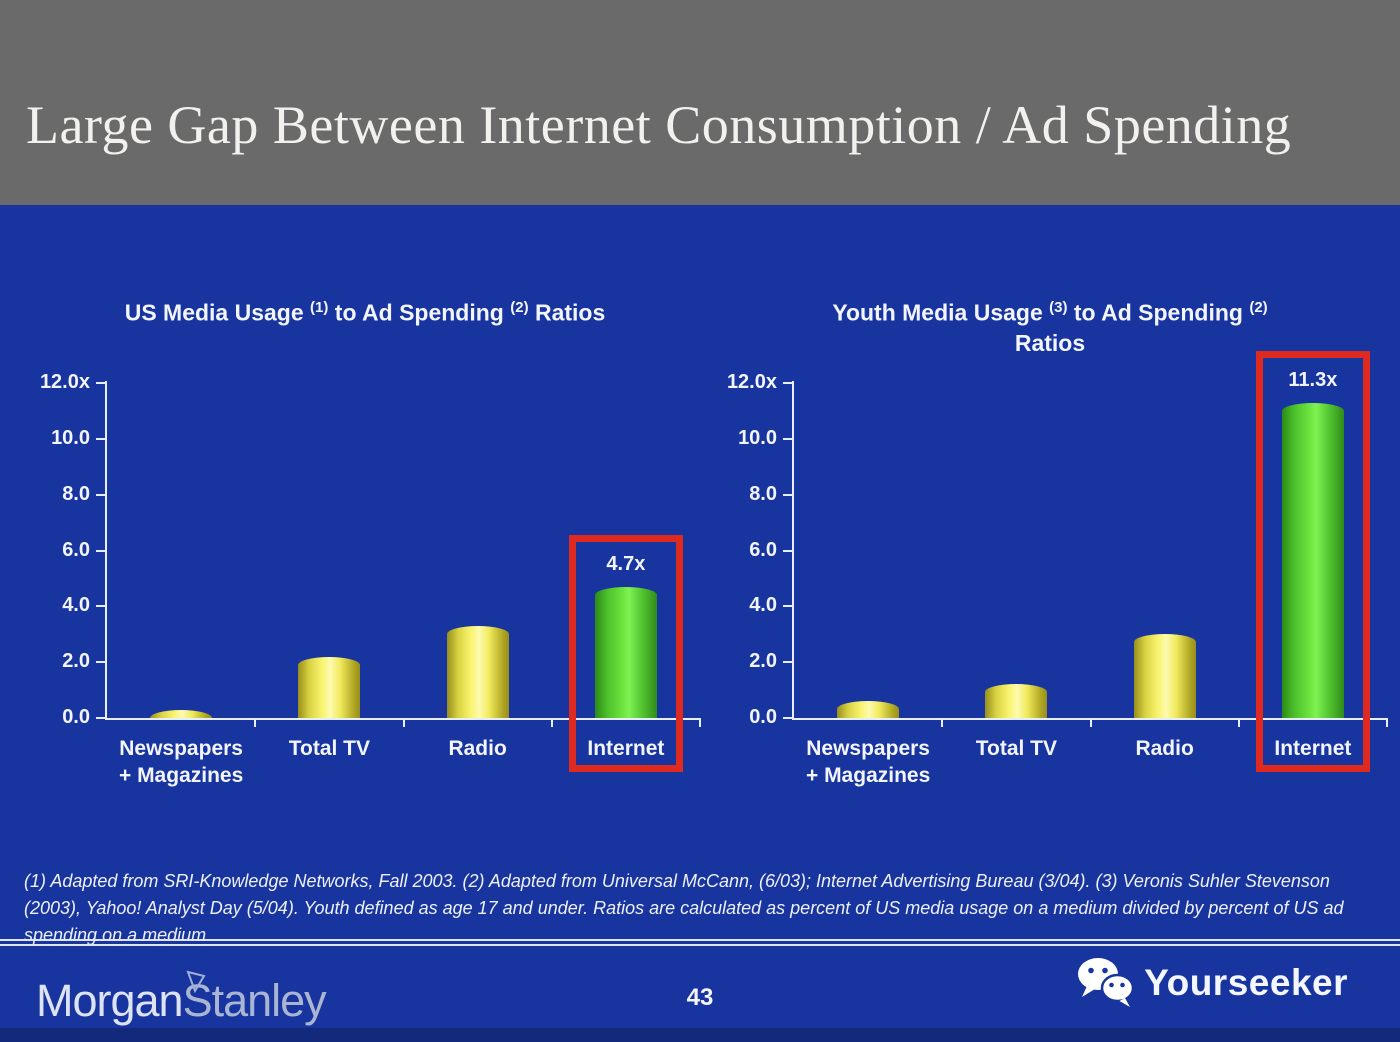  Describe the element at coordinates (626, 564) in the screenshot. I see `bar-value-label: 4.7x` at that location.